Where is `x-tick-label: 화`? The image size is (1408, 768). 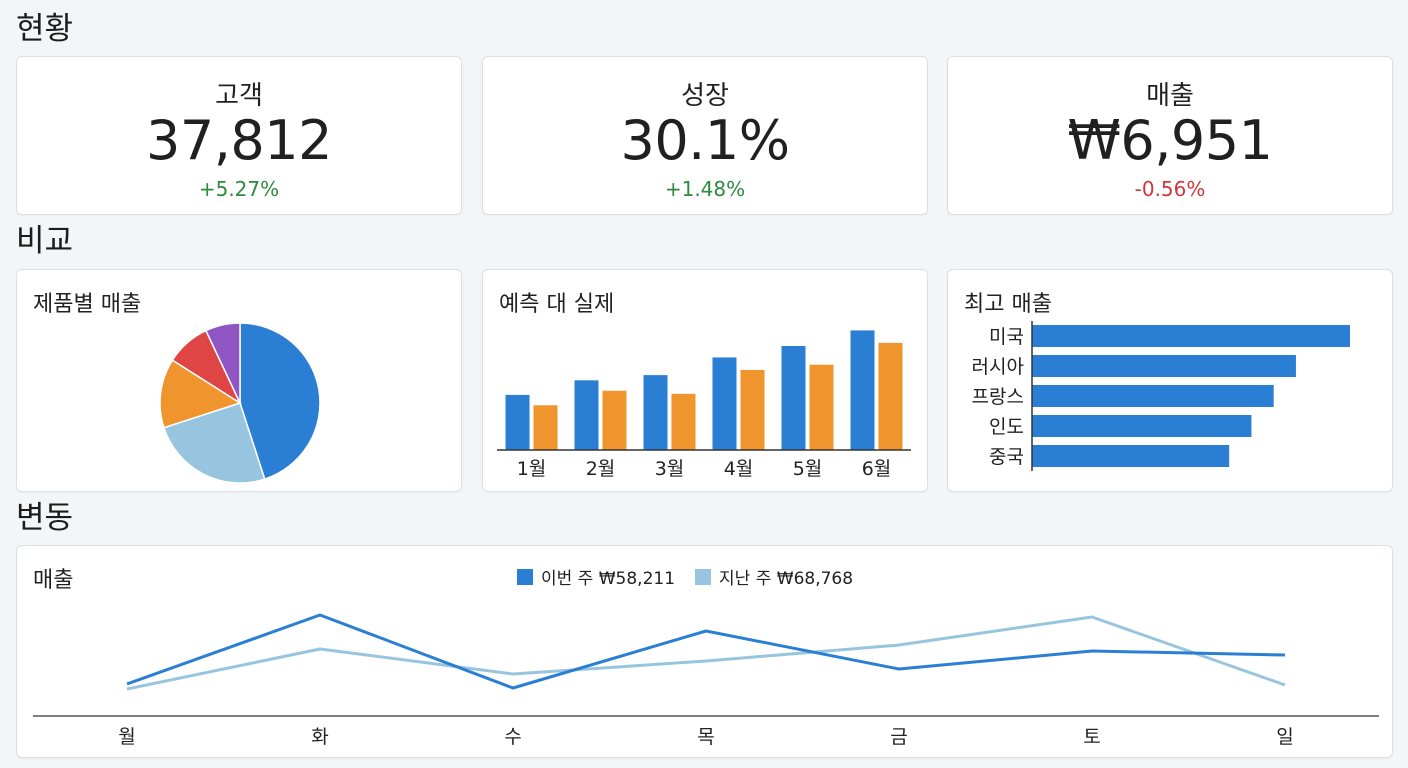
x-tick-label: 화 is located at coordinates (319, 737).